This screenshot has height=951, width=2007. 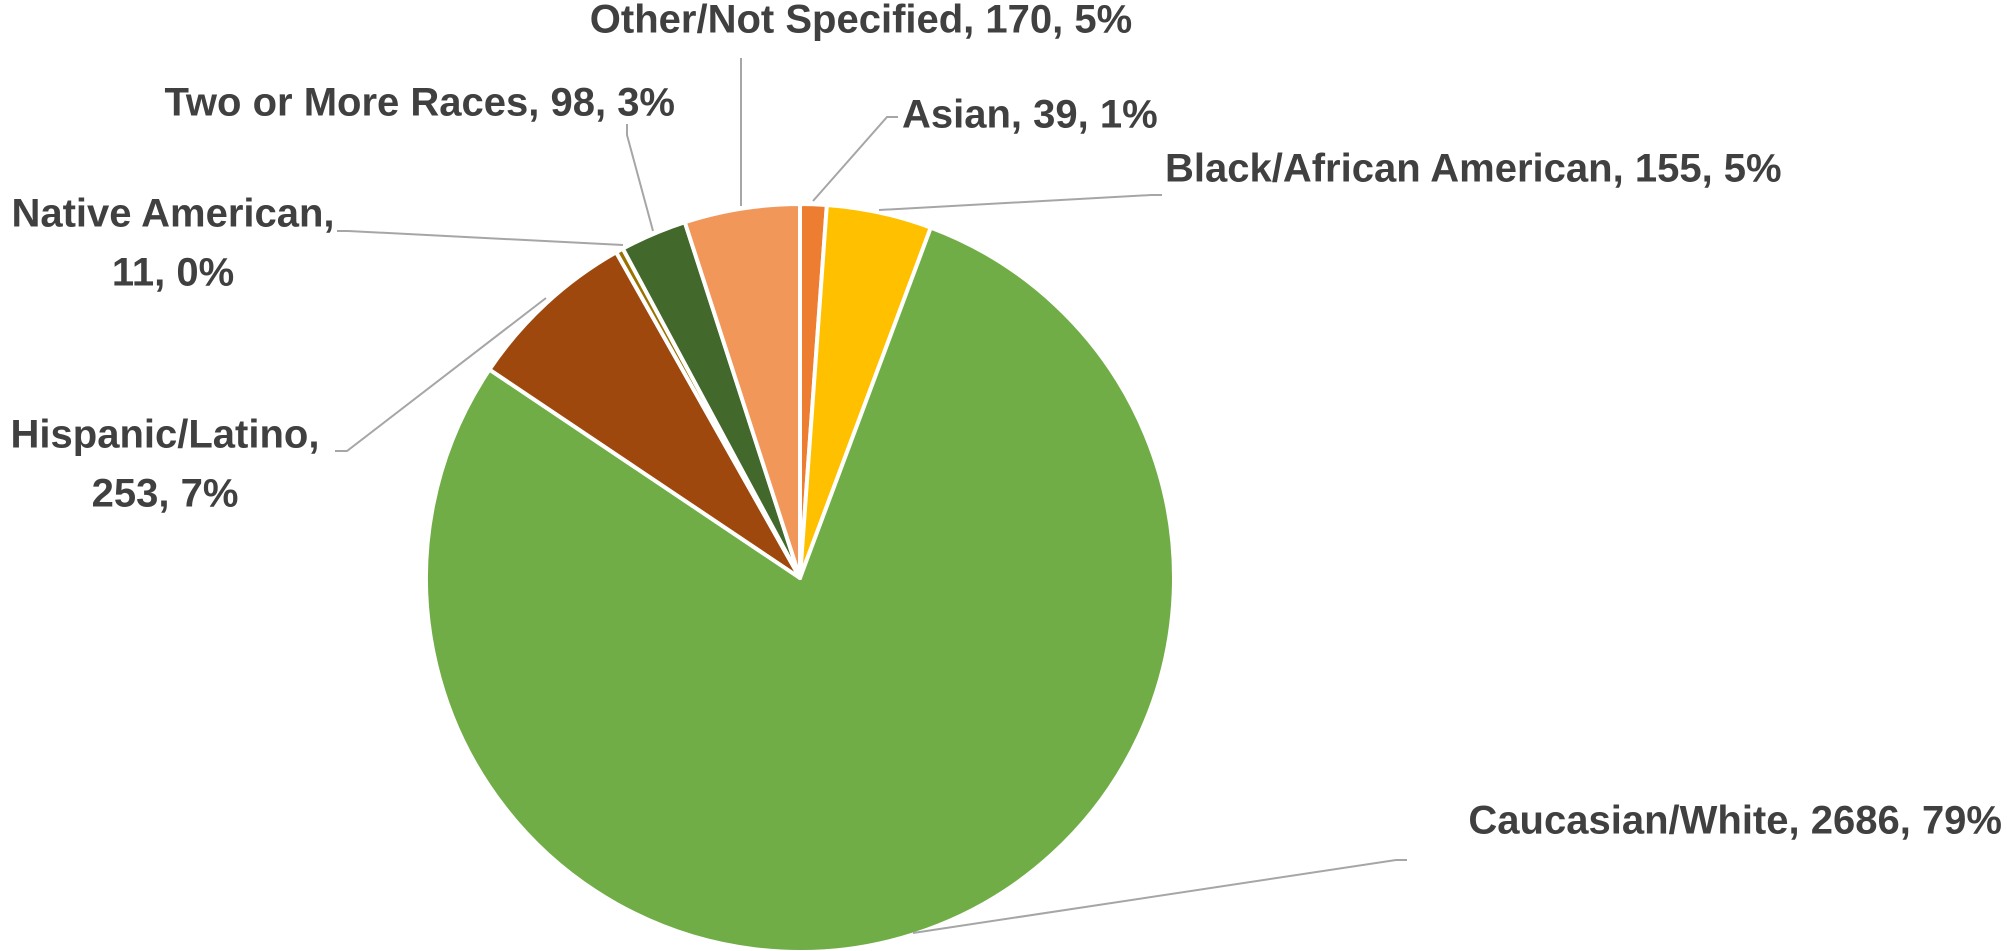 What do you see at coordinates (1735, 821) in the screenshot?
I see `data-label-white: Caucasian/White, 2686, 79%` at bounding box center [1735, 821].